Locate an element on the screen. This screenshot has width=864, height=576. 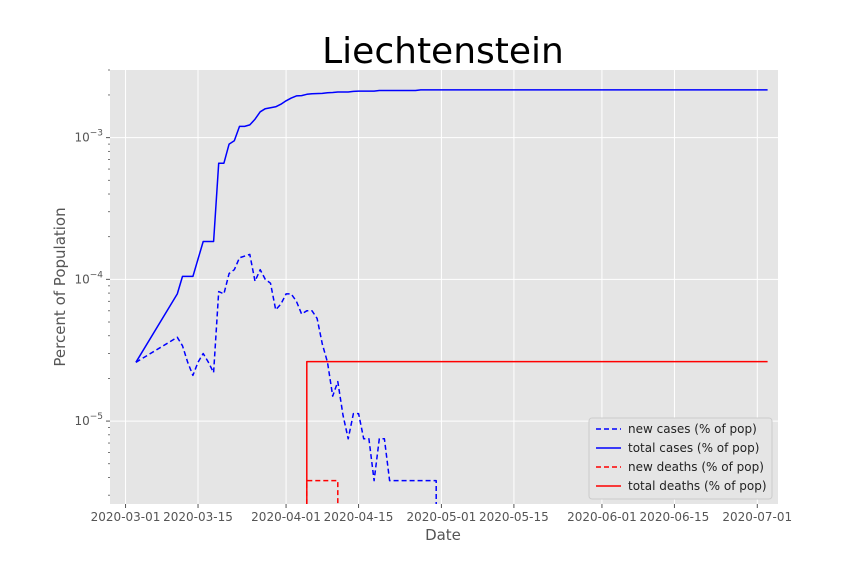
legend-label-new-deaths: new deaths (% of pop) is located at coordinates (696, 467).